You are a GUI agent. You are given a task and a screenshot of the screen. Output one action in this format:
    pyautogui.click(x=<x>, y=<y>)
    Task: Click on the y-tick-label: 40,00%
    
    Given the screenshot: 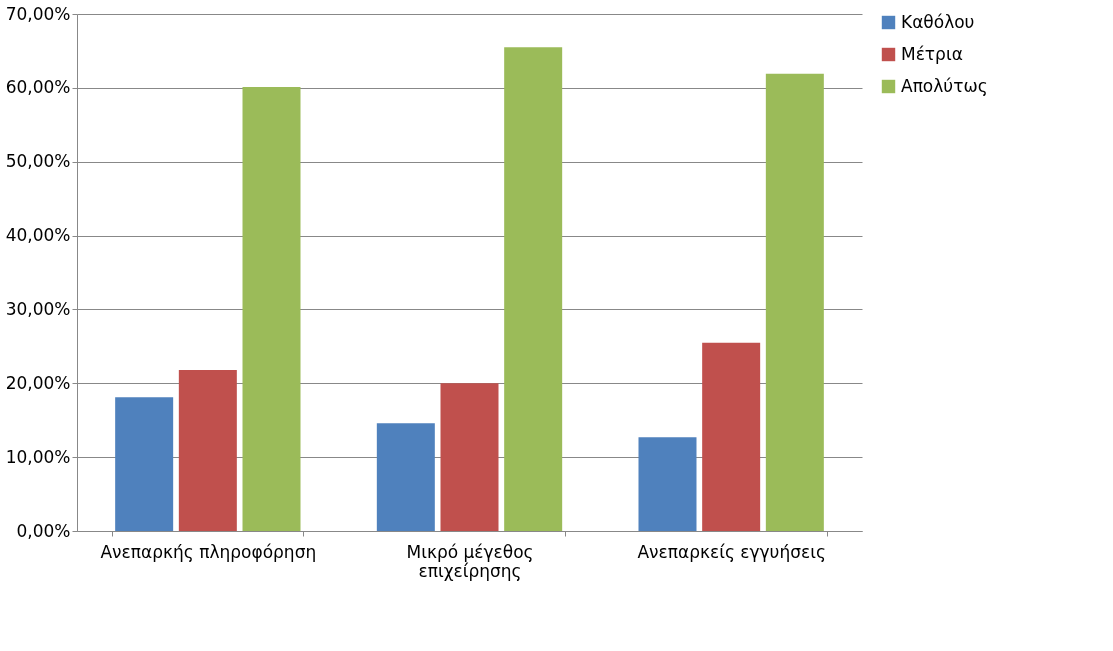 What is the action you would take?
    pyautogui.click(x=38, y=235)
    